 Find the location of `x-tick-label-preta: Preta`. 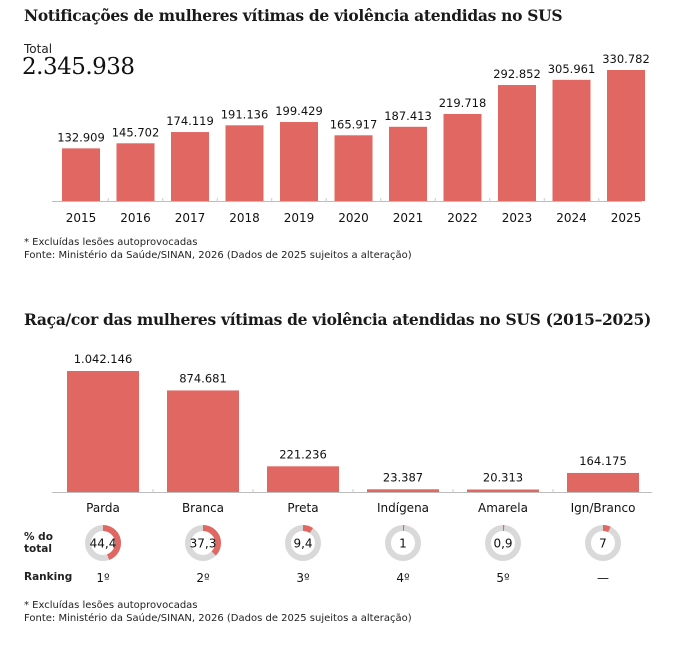

x-tick-label-preta: Preta is located at coordinates (302, 508).